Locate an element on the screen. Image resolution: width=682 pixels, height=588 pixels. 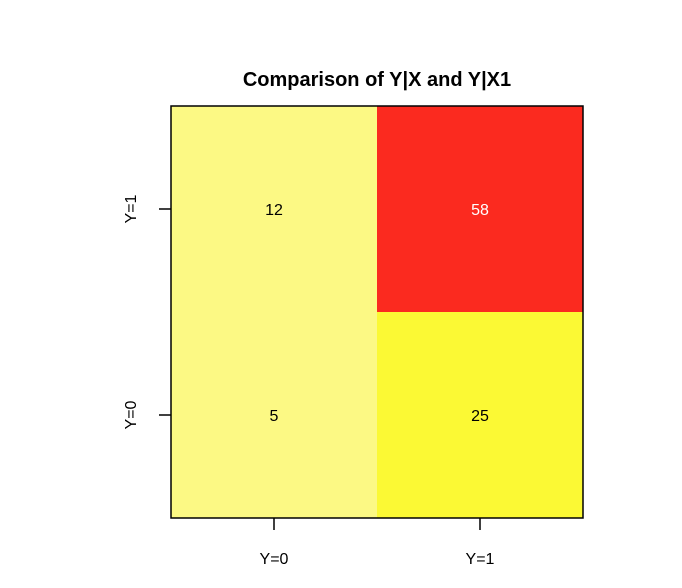
y-axis: Y=0 Y=1 is located at coordinates (147, 311).